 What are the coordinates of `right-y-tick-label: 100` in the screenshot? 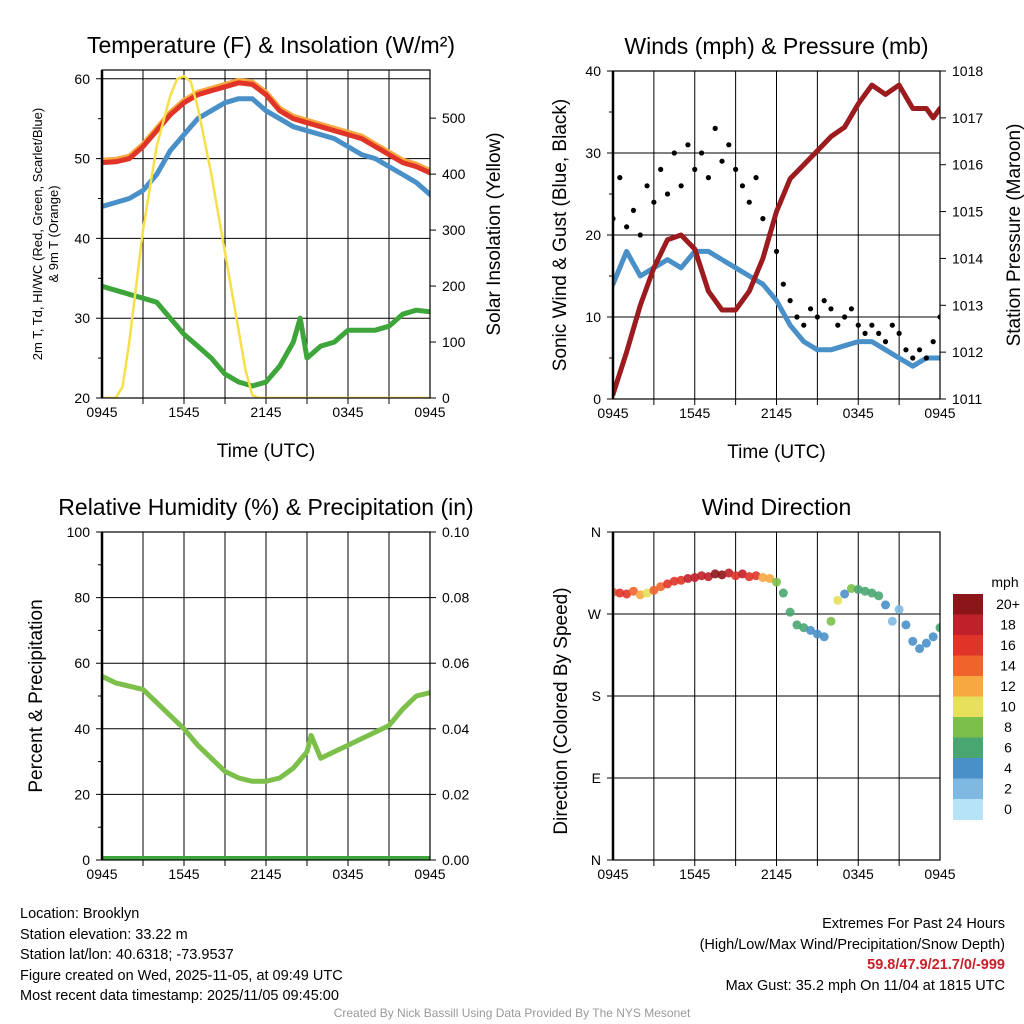 It's located at (454, 342).